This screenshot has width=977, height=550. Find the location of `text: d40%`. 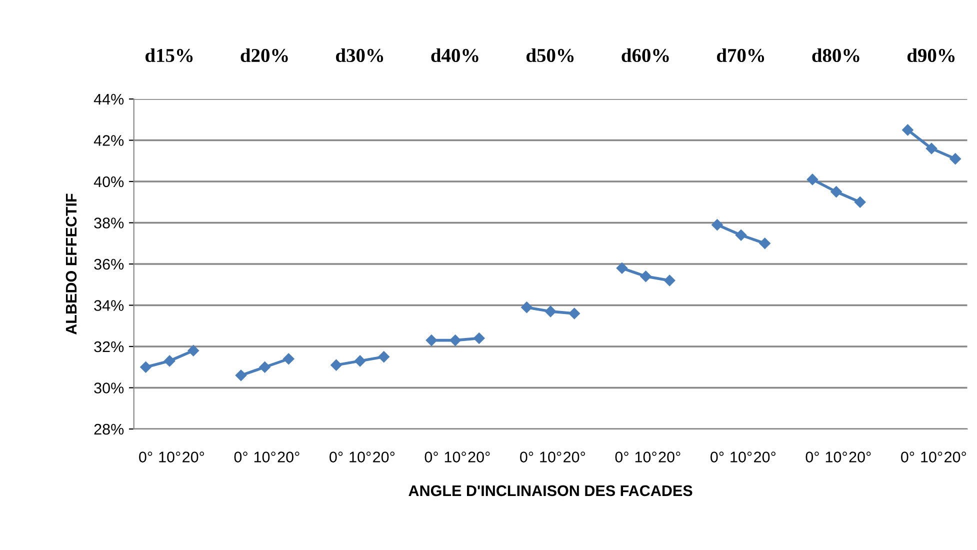

text: d40% is located at coordinates (454, 55).